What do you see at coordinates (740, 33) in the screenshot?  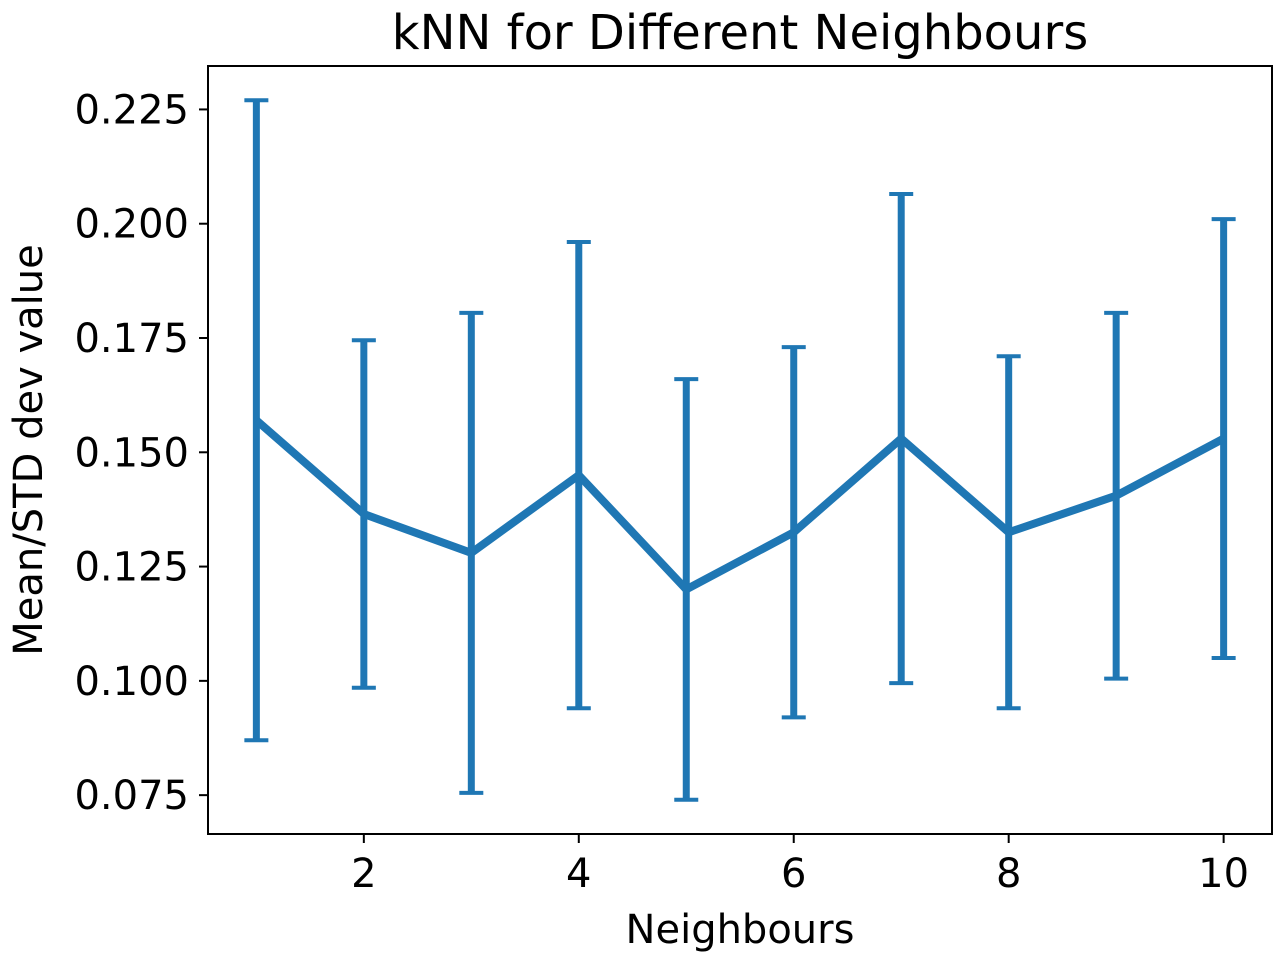 I see `chart-title: kNN for Different Neighbours` at bounding box center [740, 33].